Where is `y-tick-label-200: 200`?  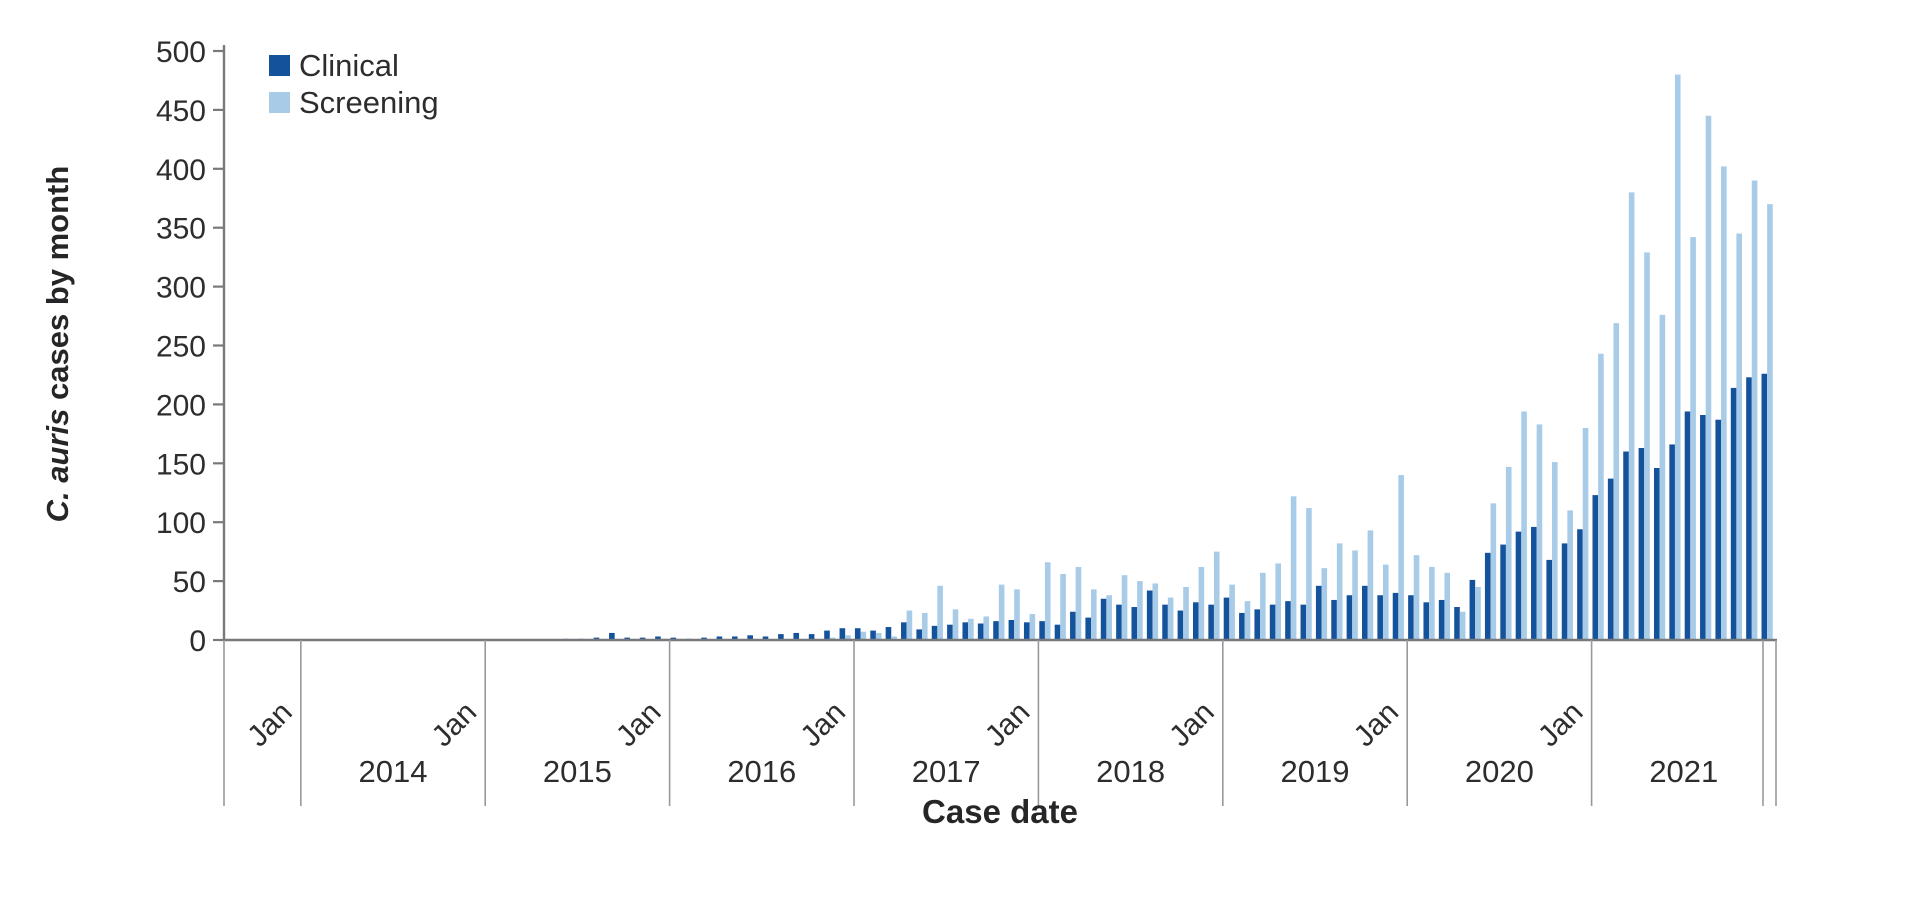
y-tick-label-200: 200 is located at coordinates (181, 405).